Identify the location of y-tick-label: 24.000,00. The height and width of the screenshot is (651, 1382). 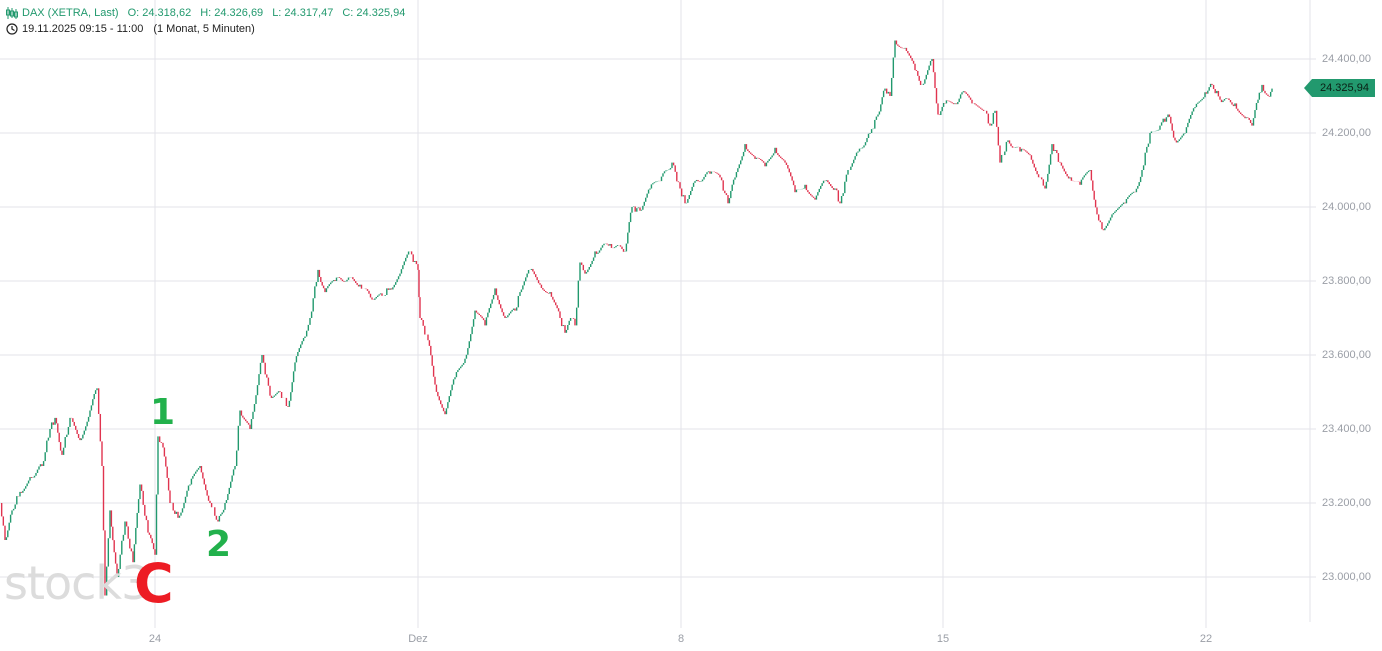
(1346, 207).